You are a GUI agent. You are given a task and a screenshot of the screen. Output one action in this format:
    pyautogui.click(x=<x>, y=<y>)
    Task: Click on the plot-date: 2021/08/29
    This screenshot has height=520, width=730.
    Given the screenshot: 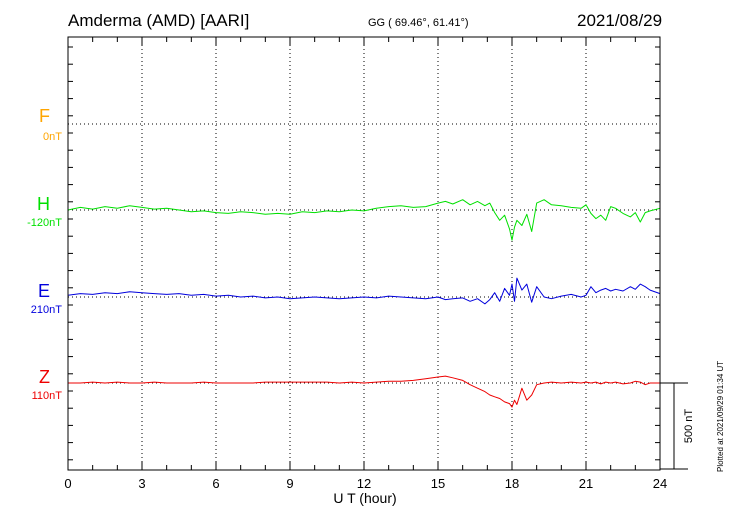 What is the action you would take?
    pyautogui.click(x=620, y=20)
    